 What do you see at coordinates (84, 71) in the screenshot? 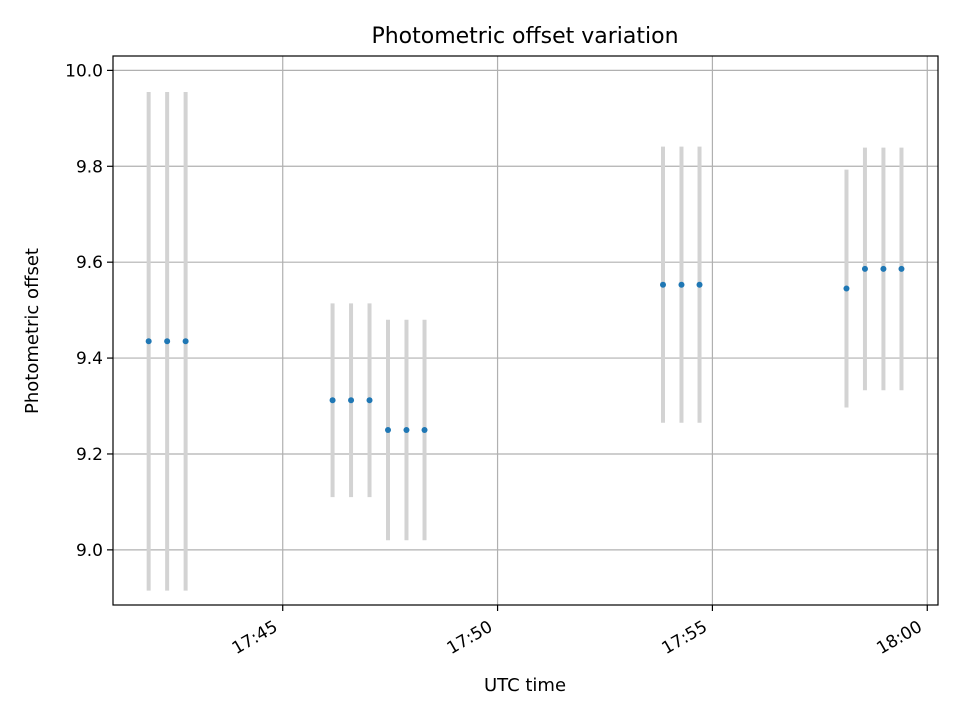
I see `y-tick-label: 10.0` at bounding box center [84, 71].